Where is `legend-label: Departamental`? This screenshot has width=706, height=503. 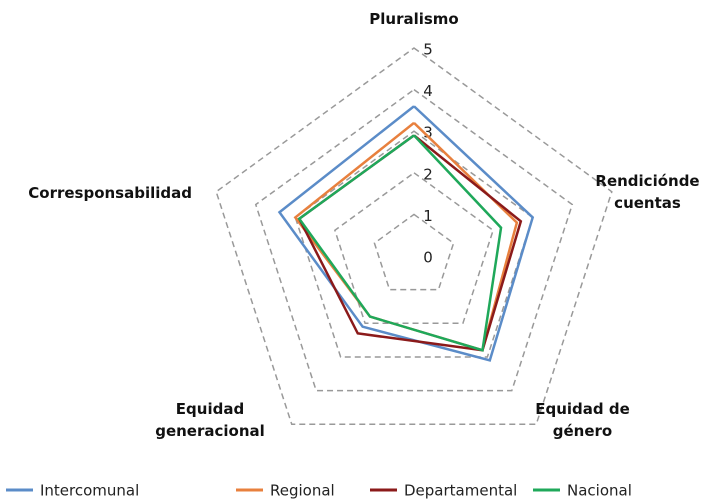 legend-label: Departamental is located at coordinates (460, 491).